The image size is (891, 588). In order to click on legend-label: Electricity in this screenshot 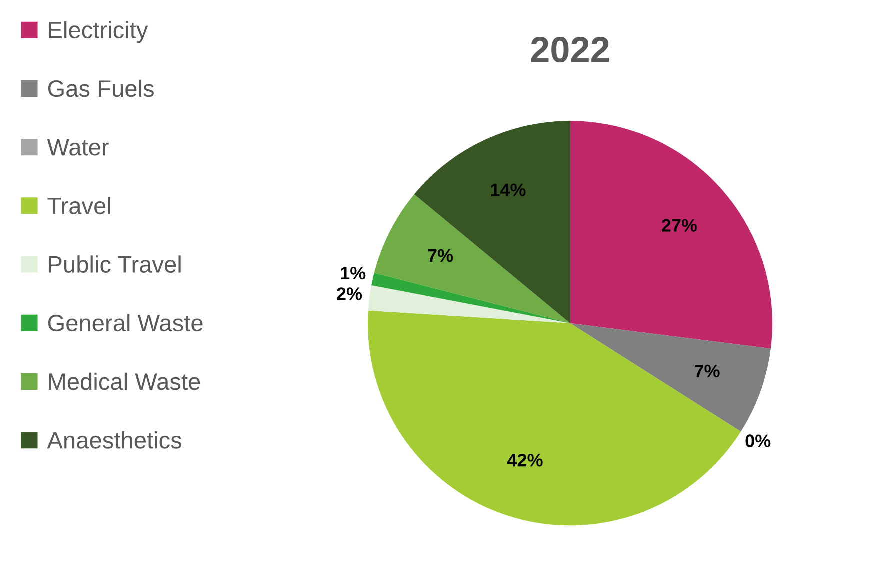, I will do `click(98, 32)`.